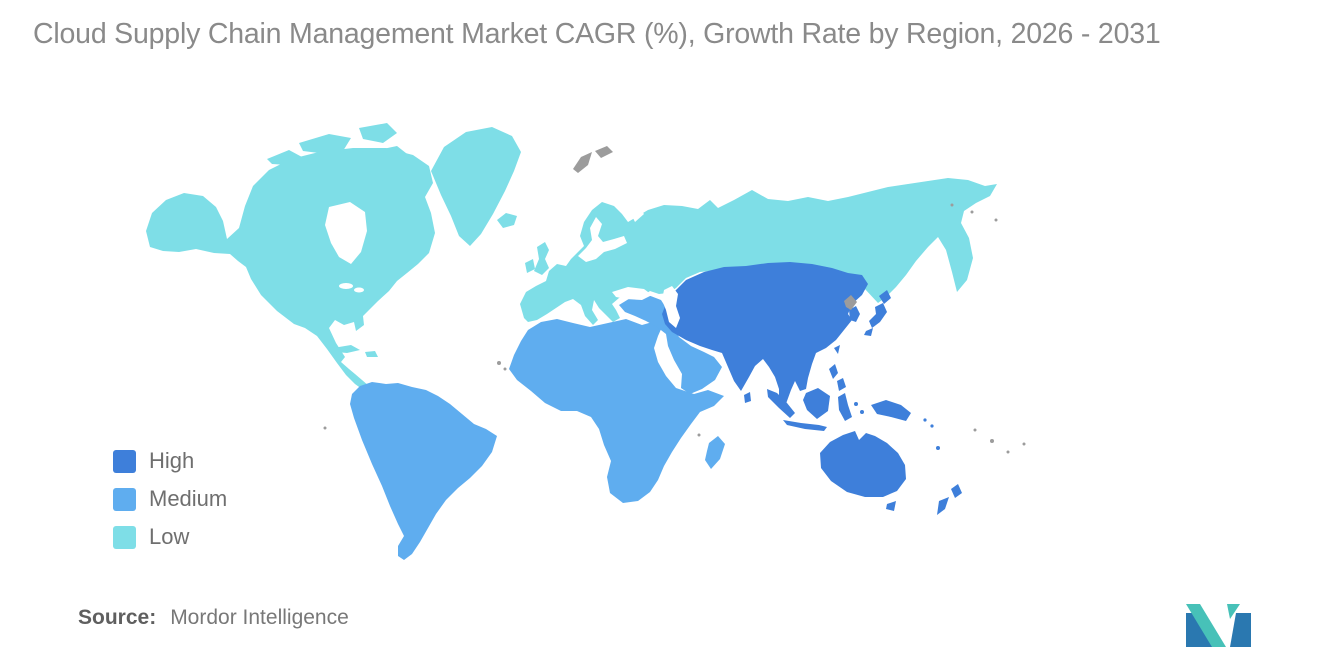 The height and width of the screenshot is (665, 1320). I want to click on region-java, so click(805, 425).